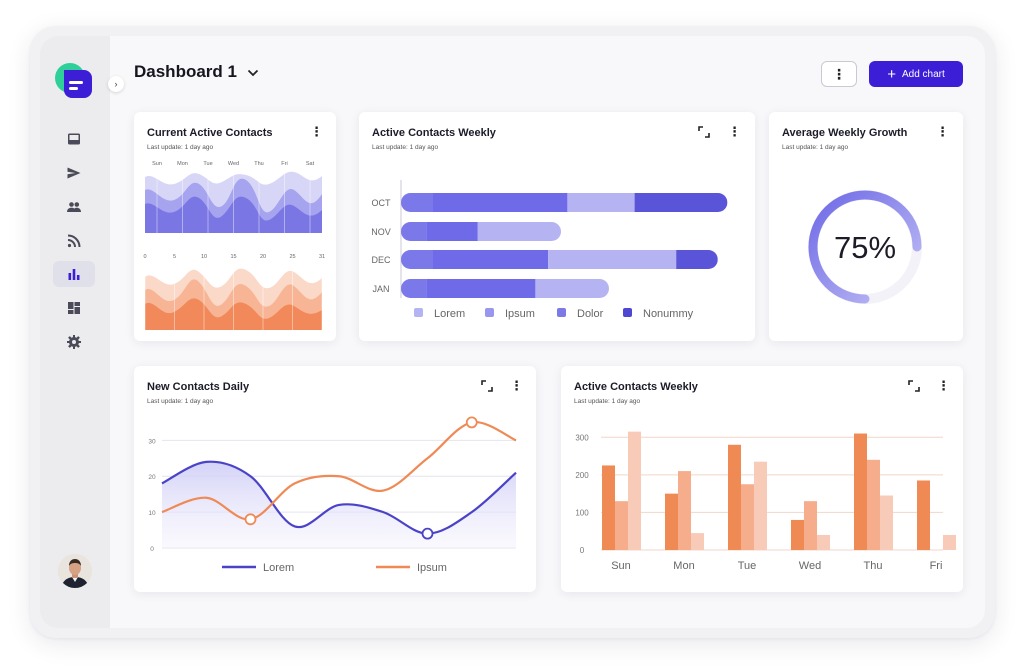  I want to click on page-title: Dashboard 1, so click(185, 71).